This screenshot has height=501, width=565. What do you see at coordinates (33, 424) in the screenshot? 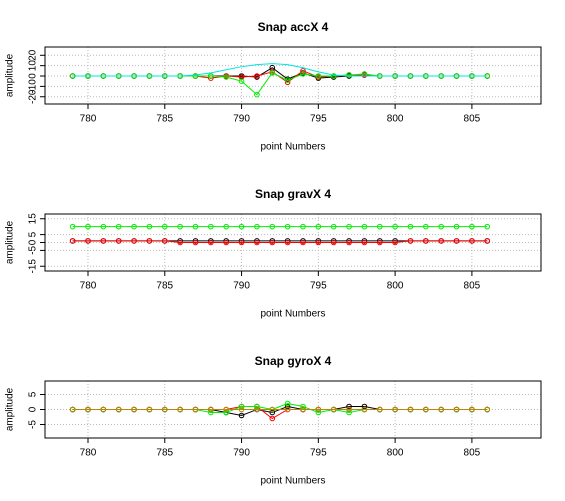
I see `y-tick-label: -5` at bounding box center [33, 424].